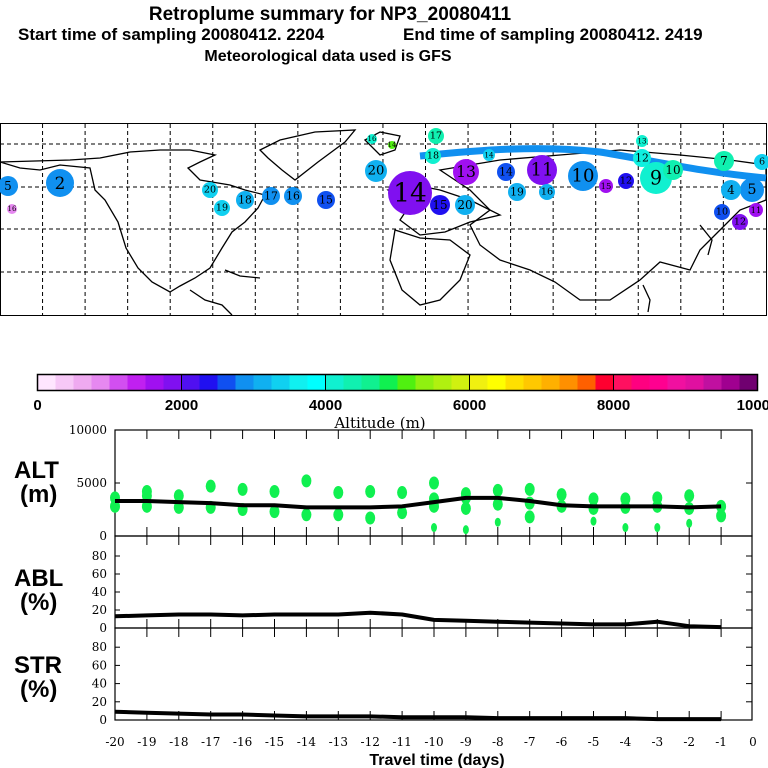 This screenshot has height=768, width=768. I want to click on plume-marker-label: 9, so click(656, 178).